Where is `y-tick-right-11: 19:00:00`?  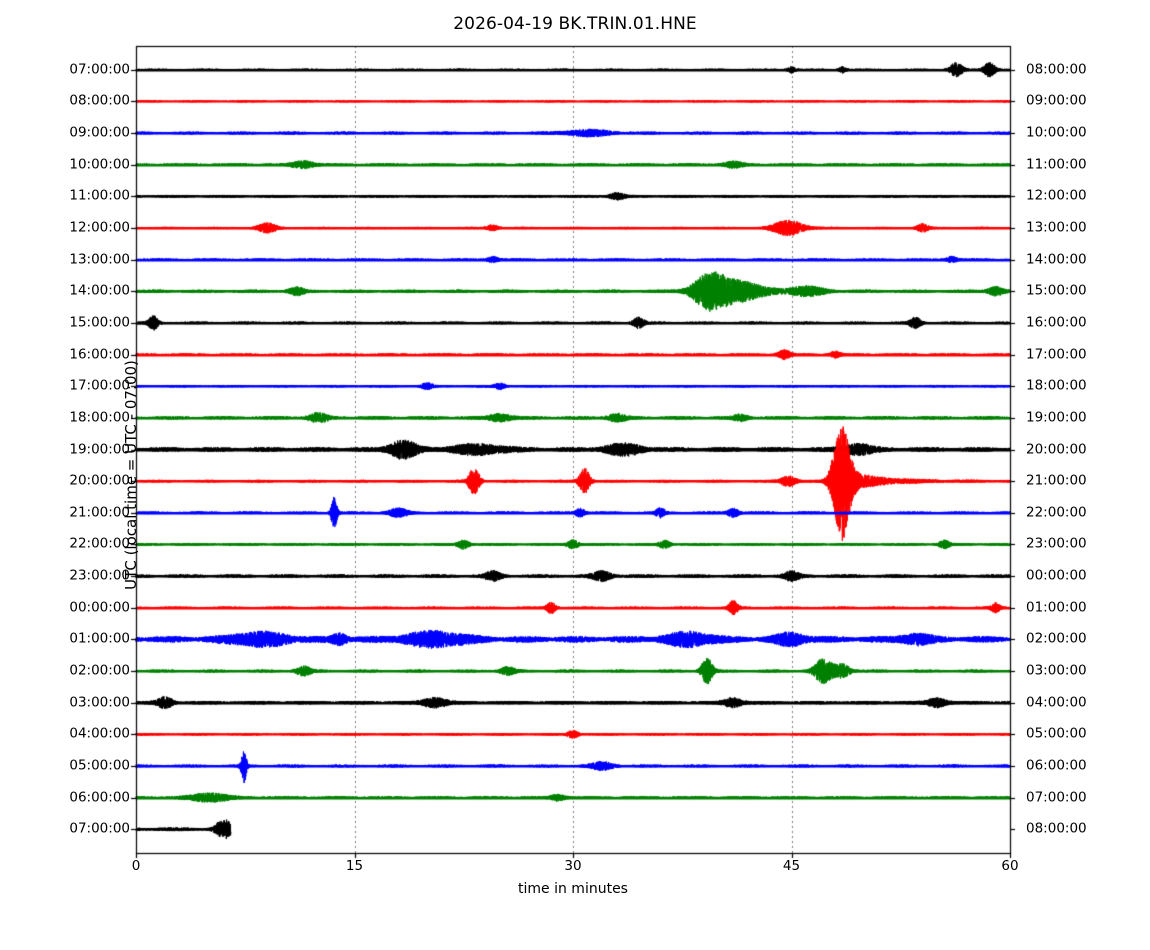
y-tick-right-11: 19:00:00 is located at coordinates (1056, 417).